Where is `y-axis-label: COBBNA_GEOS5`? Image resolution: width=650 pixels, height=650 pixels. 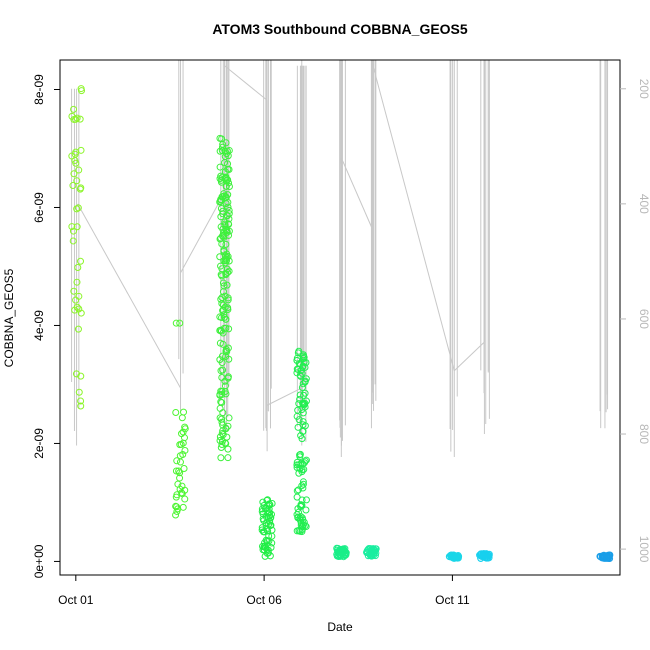 y-axis-label: COBBNA_GEOS5 is located at coordinates (9, 317).